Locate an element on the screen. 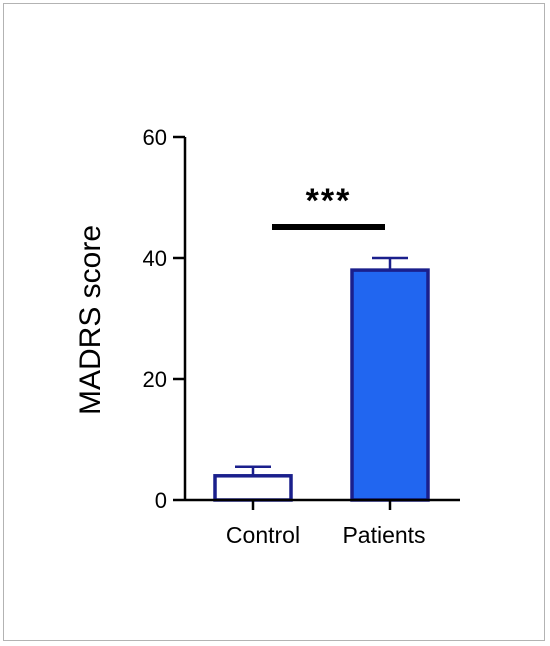 The image size is (550, 646). y-tick-label: 0 is located at coordinates (161, 500).